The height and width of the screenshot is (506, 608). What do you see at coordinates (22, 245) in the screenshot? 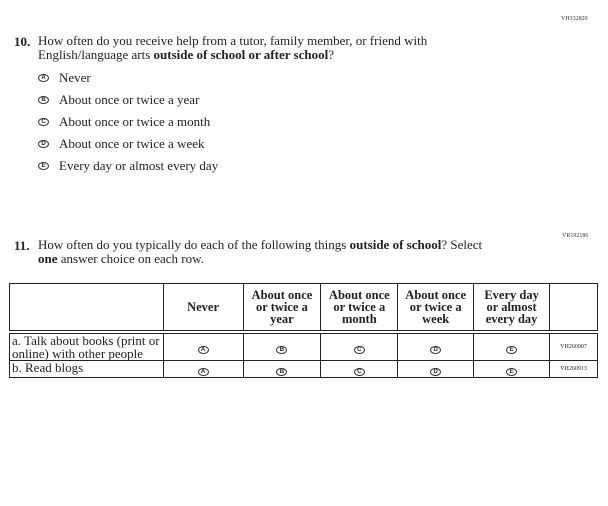
I see `question-number: 11.` at bounding box center [22, 245].